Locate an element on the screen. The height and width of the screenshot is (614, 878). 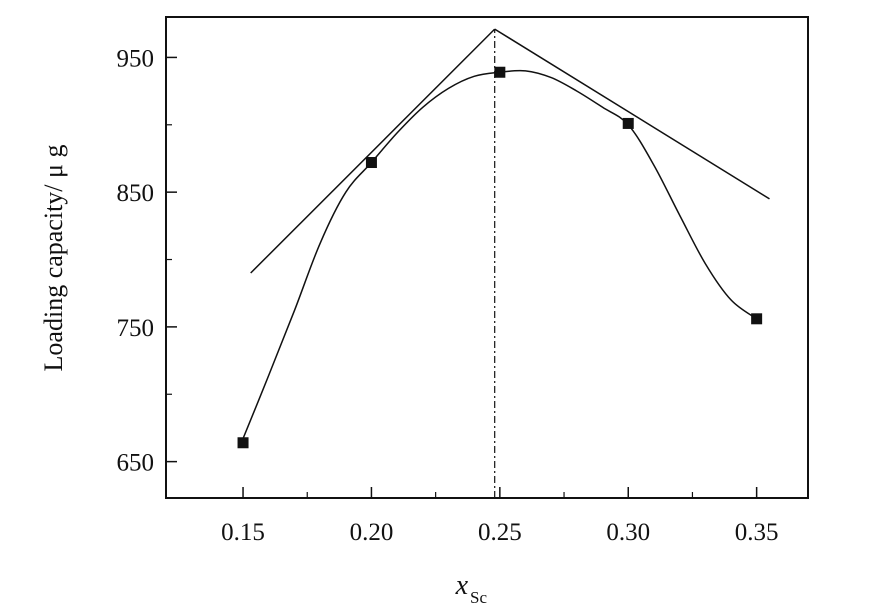
x-axis-title-subscript: Sc is located at coordinates (478, 597).